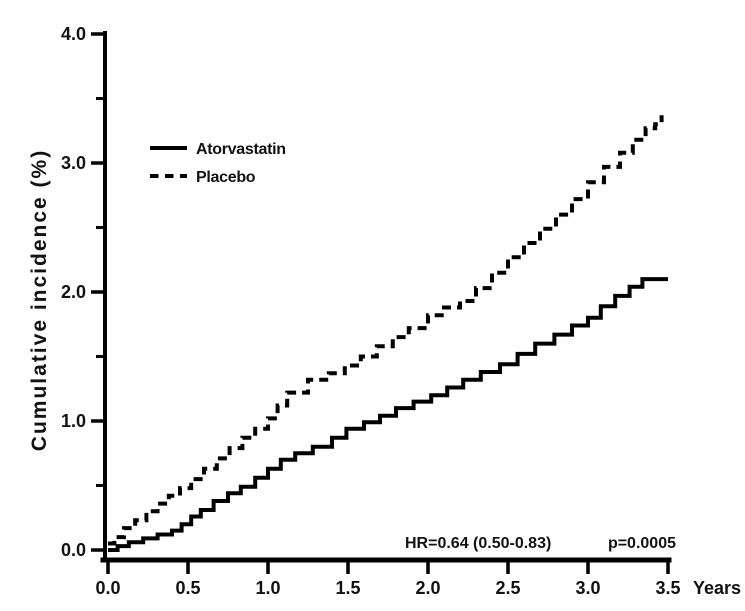  What do you see at coordinates (387, 588) in the screenshot?
I see `x-axis-tick-labels: 0.0 0.5 1.0 1.5 2.0 2.5 3.0 3.5` at bounding box center [387, 588].